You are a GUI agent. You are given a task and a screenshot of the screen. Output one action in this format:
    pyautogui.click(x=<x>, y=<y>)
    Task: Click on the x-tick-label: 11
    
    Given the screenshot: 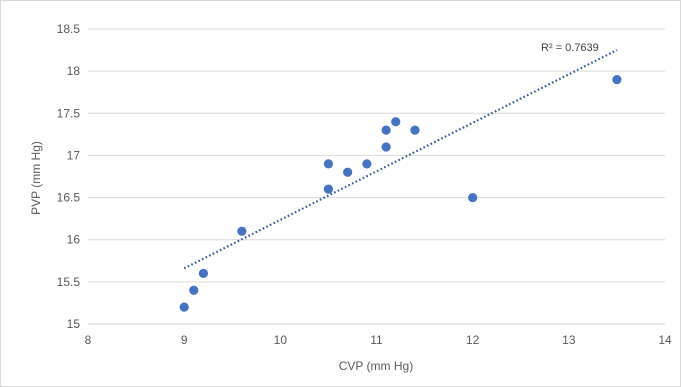 What is the action you would take?
    pyautogui.click(x=376, y=340)
    